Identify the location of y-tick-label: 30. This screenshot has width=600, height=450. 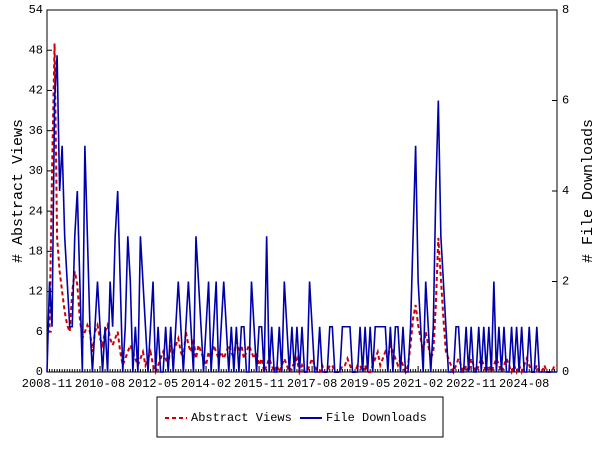
(36, 171).